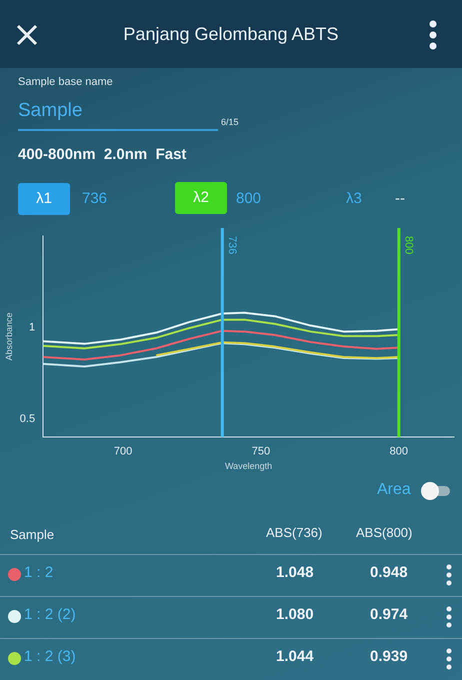  What do you see at coordinates (44, 199) in the screenshot?
I see `text: λ1` at bounding box center [44, 199].